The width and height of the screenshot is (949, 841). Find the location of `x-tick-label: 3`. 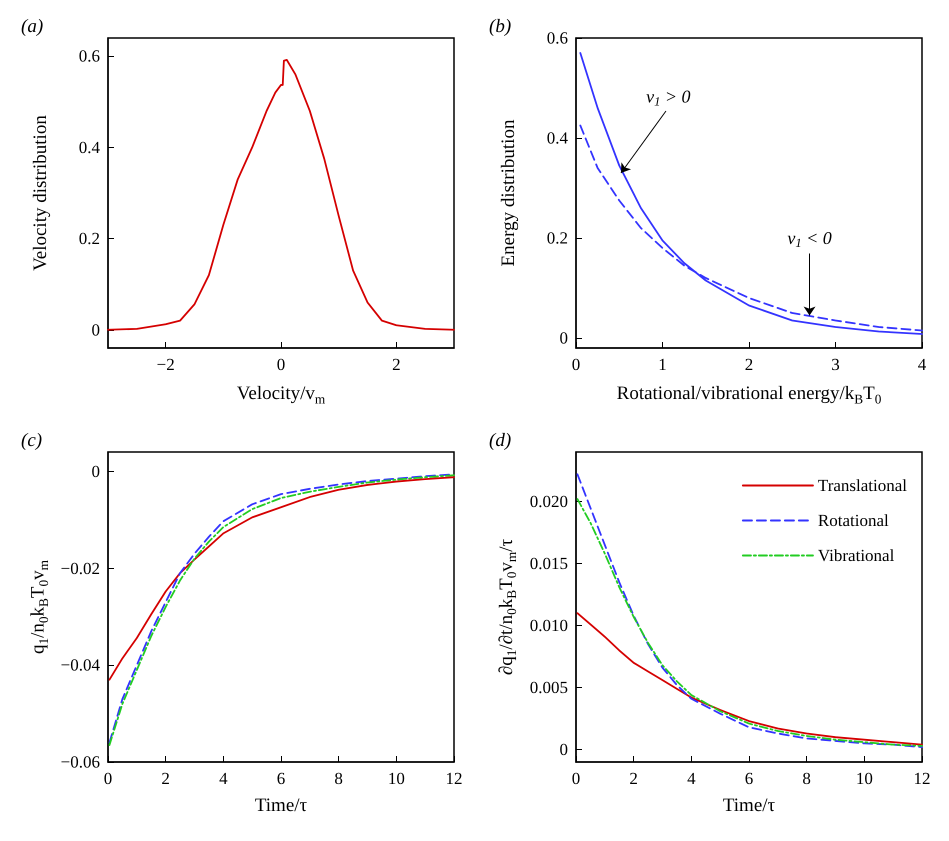

x-tick-label: 3 is located at coordinates (835, 364).